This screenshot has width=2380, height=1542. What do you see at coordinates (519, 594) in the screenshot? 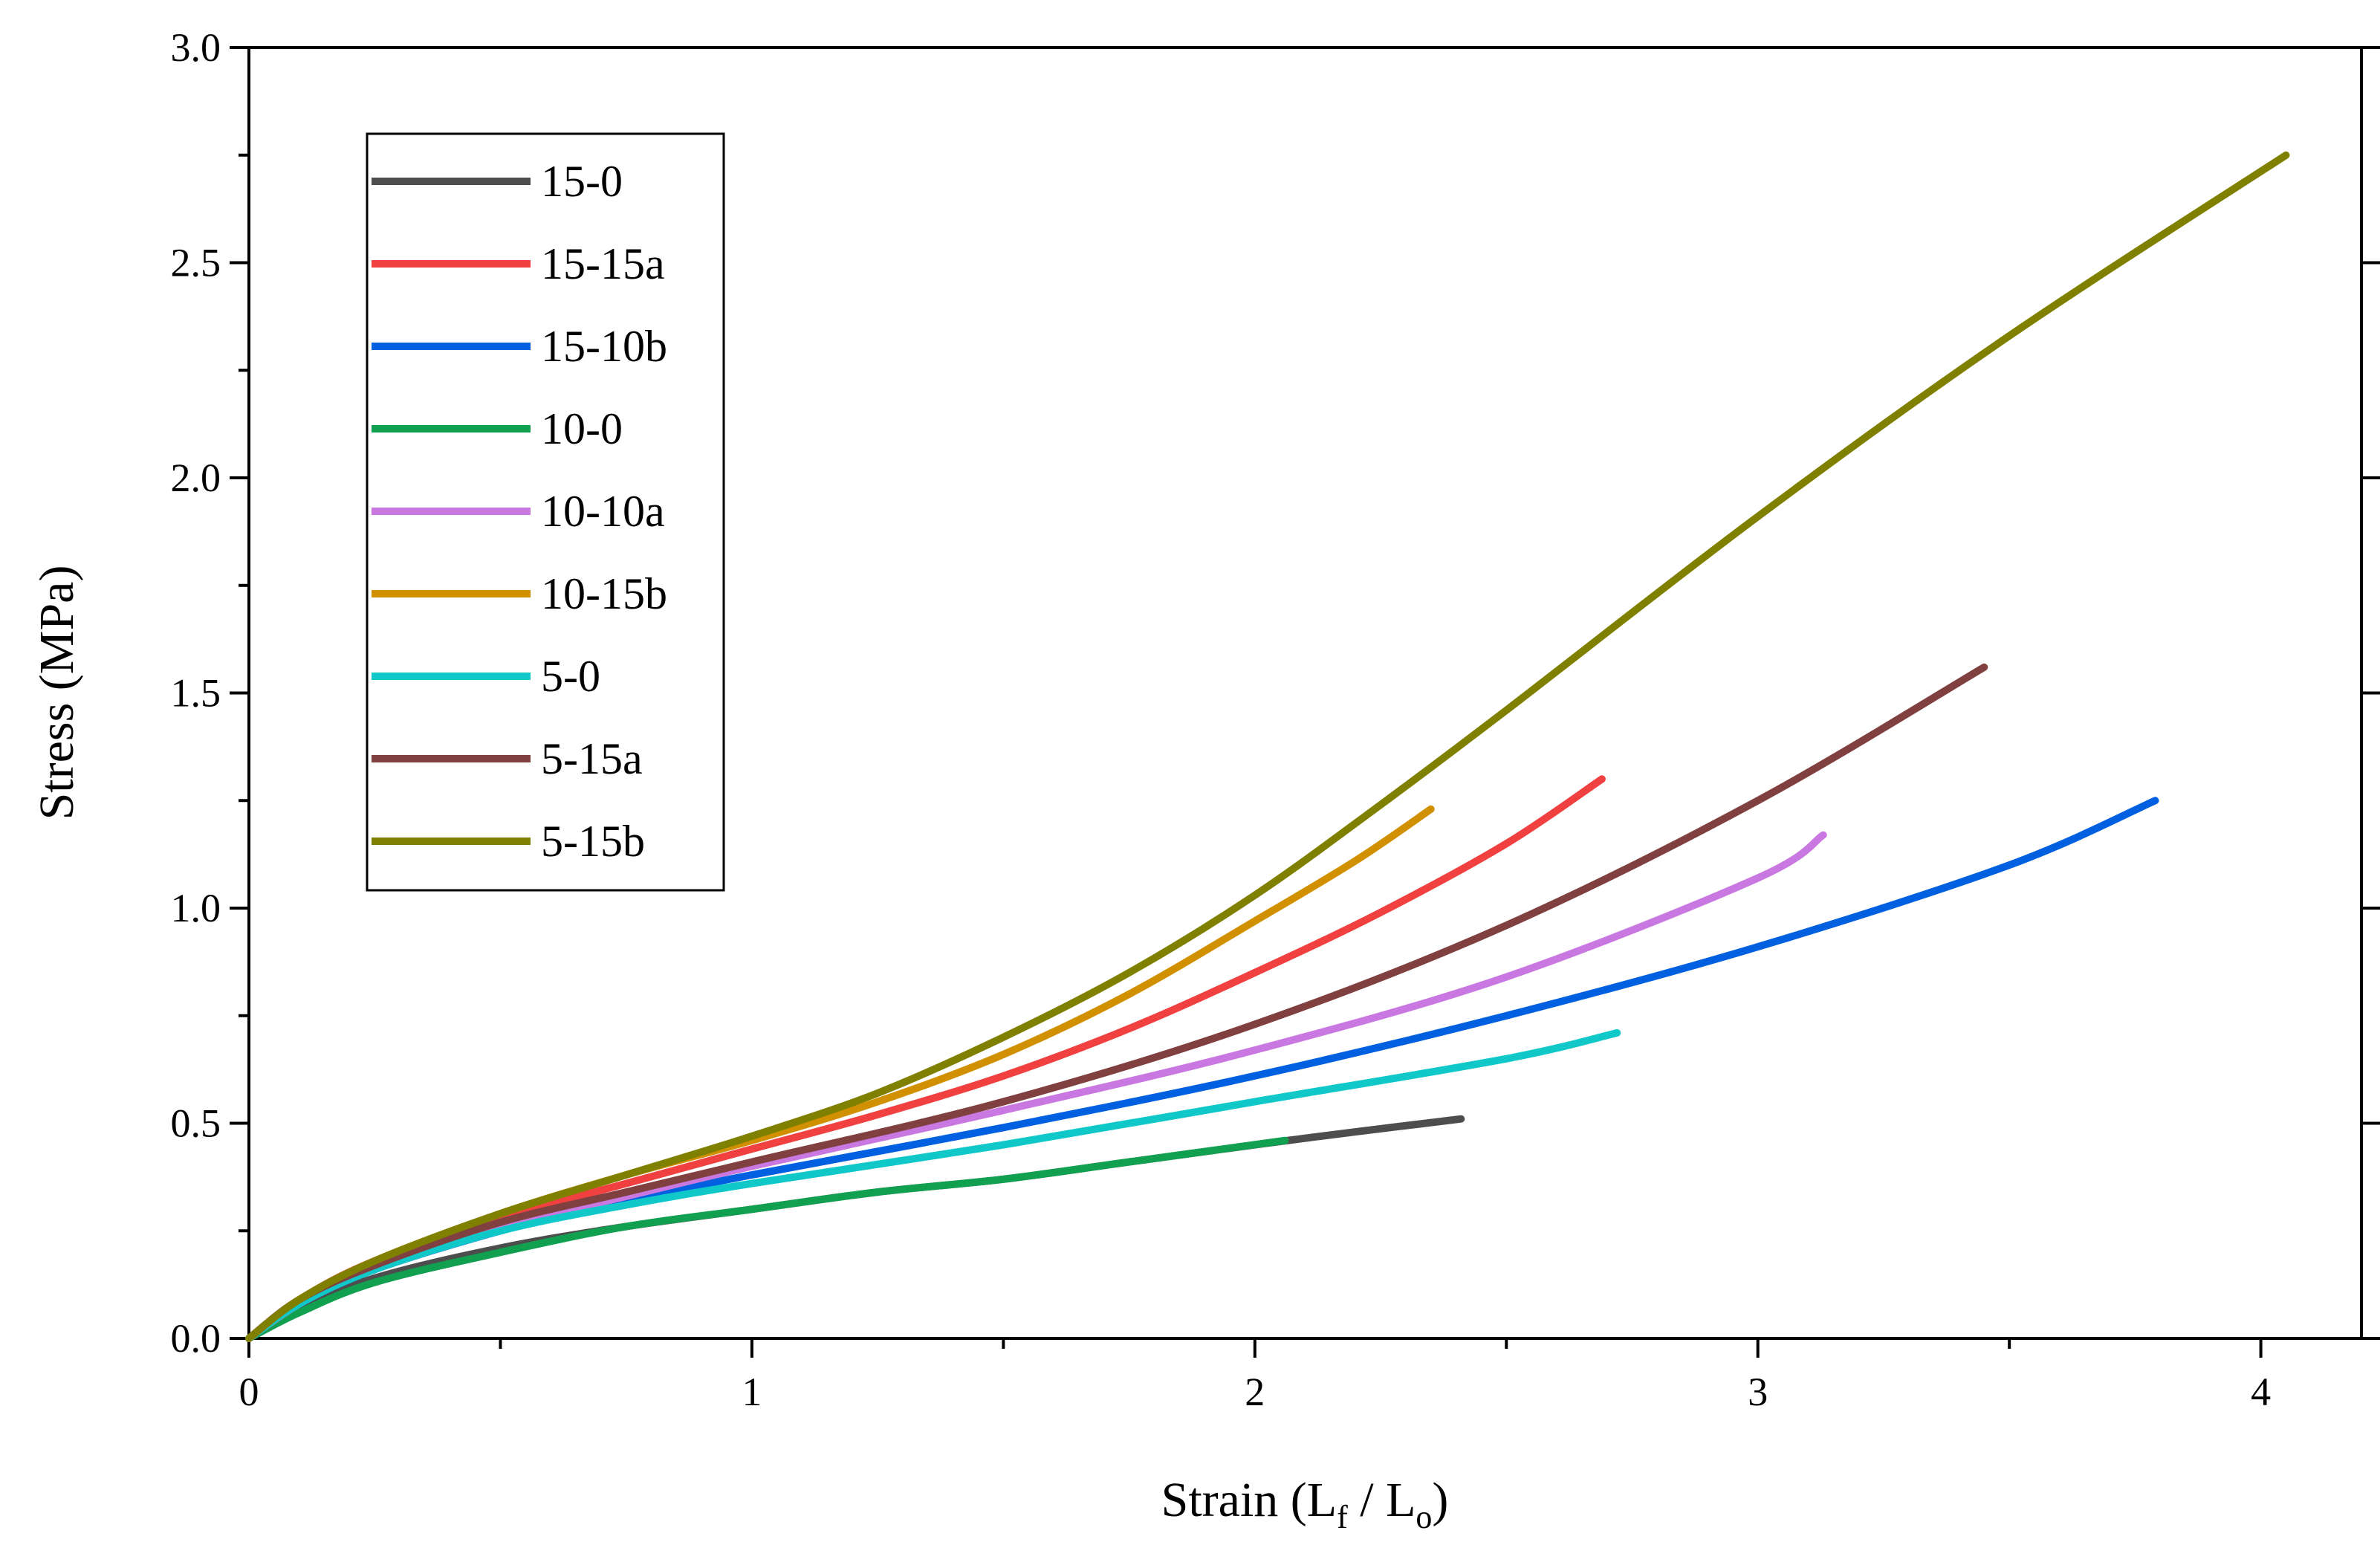
I see `legend-item-10-15b: 10-15b` at bounding box center [519, 594].